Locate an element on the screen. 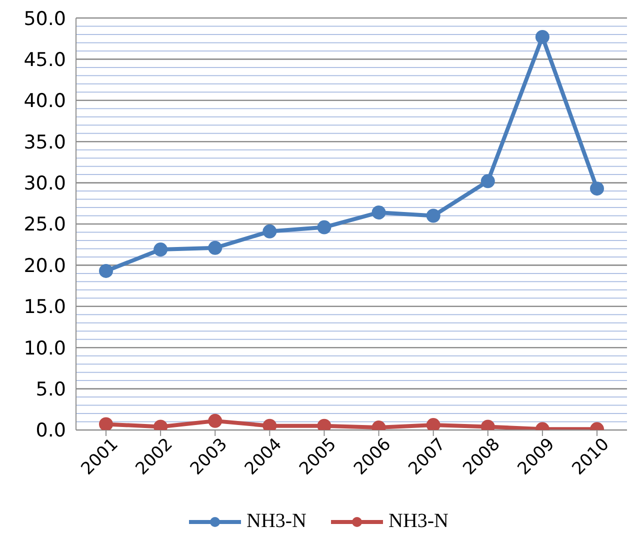  y-tick-label: 5.0 is located at coordinates (51, 389).